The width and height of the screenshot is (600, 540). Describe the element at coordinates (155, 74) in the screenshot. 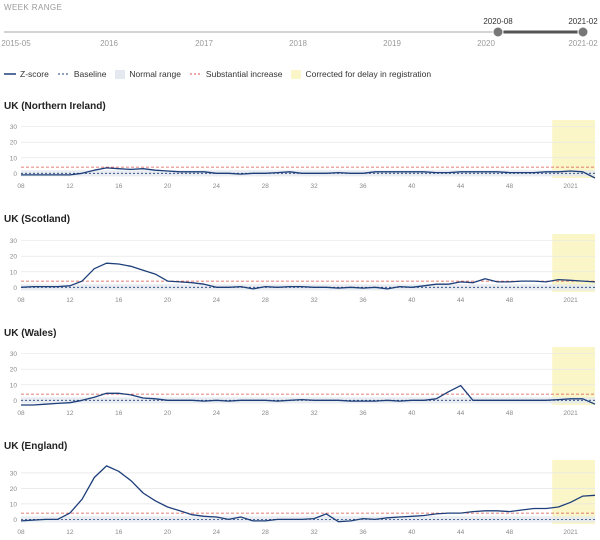

I see `legend-normal-range-label: Normal range` at that location.